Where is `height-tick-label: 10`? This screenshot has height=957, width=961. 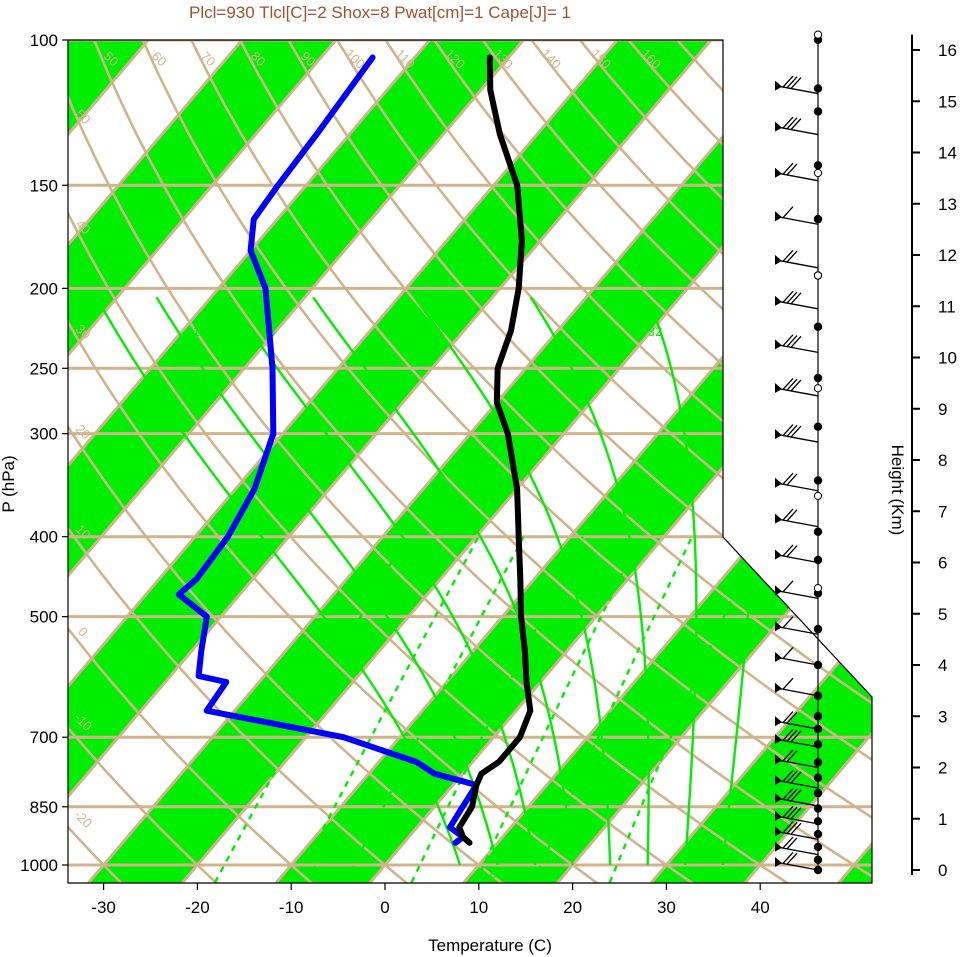 height-tick-label: 10 is located at coordinates (947, 358).